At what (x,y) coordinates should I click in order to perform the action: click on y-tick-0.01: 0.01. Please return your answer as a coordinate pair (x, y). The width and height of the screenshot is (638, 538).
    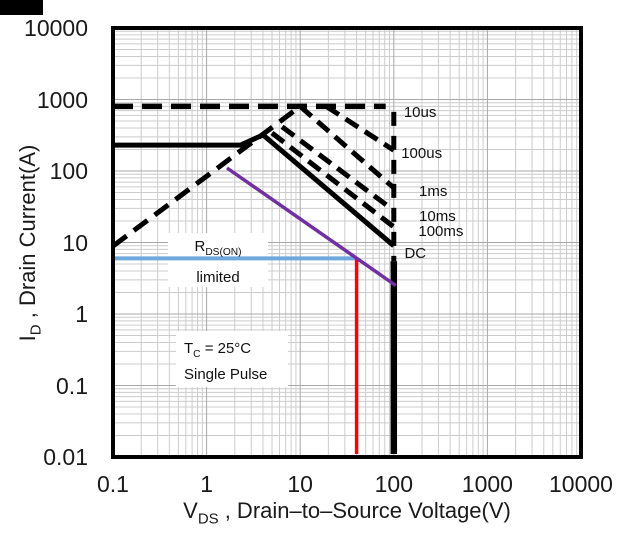
    Looking at the image, I should click on (65, 457).